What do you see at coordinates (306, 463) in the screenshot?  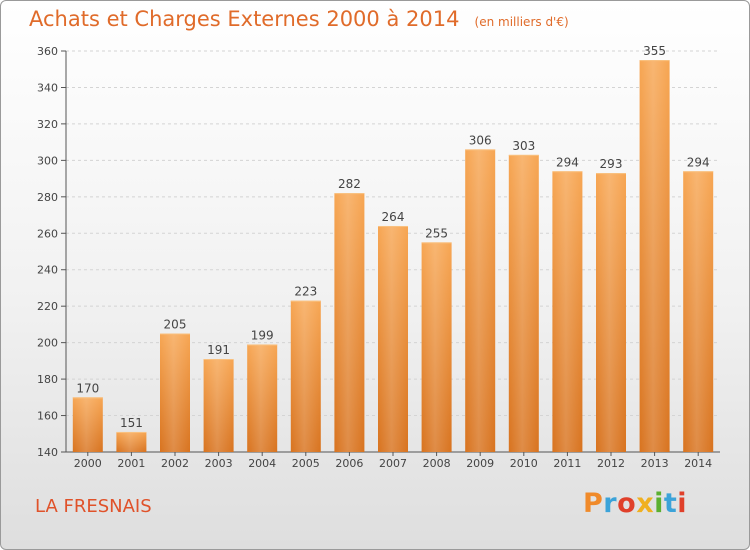 I see `x-tick-label: 2005` at bounding box center [306, 463].